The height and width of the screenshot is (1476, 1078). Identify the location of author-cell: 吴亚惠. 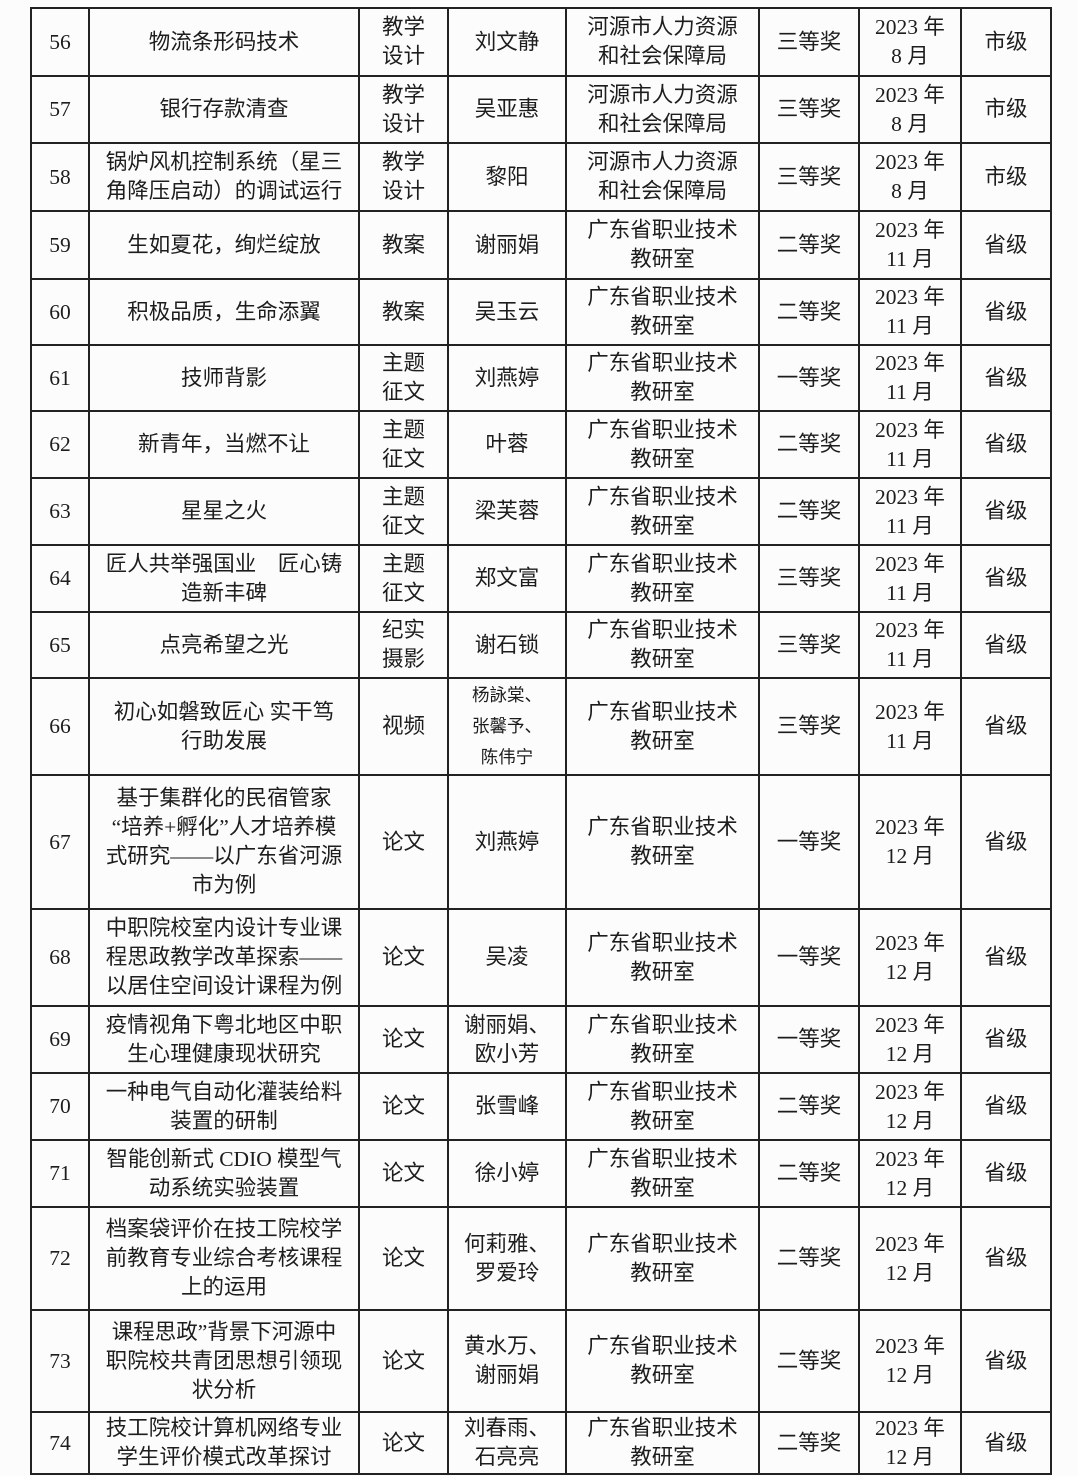
(507, 109).